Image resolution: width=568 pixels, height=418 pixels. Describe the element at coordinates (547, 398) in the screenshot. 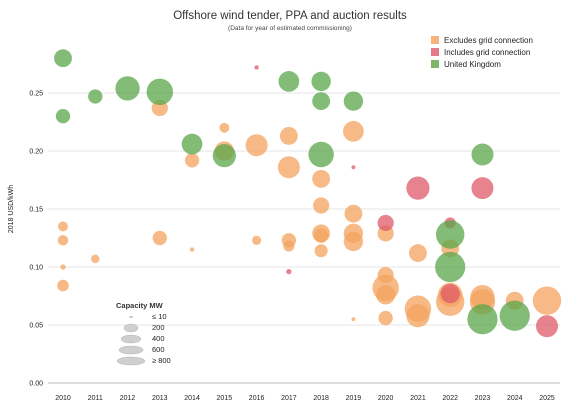

I see `x-tick-label: 2025` at that location.